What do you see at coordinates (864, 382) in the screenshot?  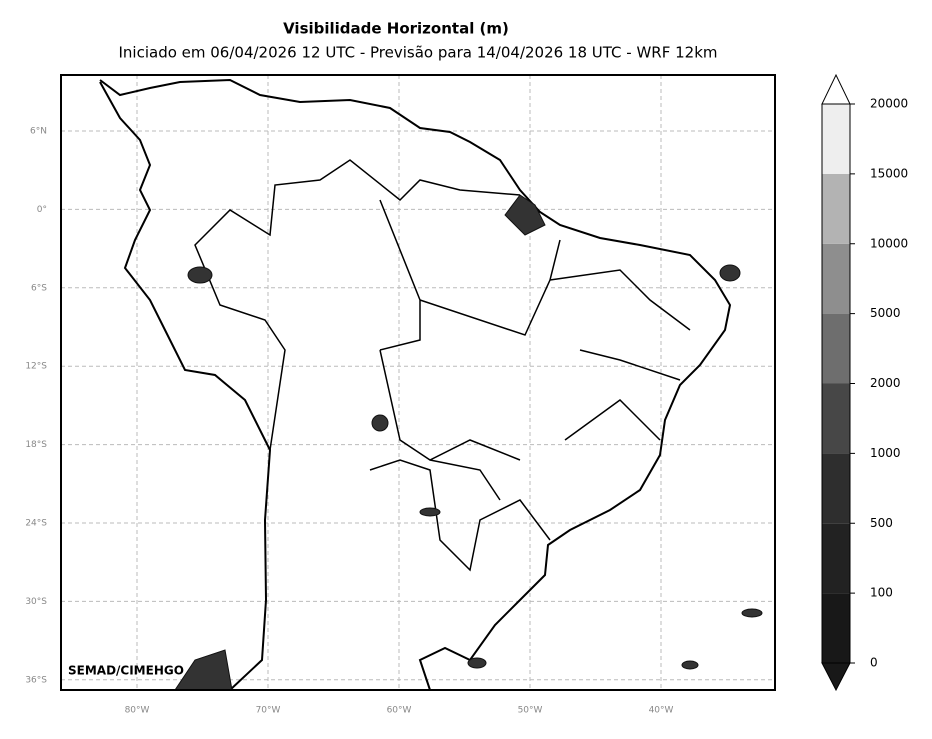 I see `colorbar: 0 100 500 1000 2000 5000 10000 15000 20000` at bounding box center [864, 382].